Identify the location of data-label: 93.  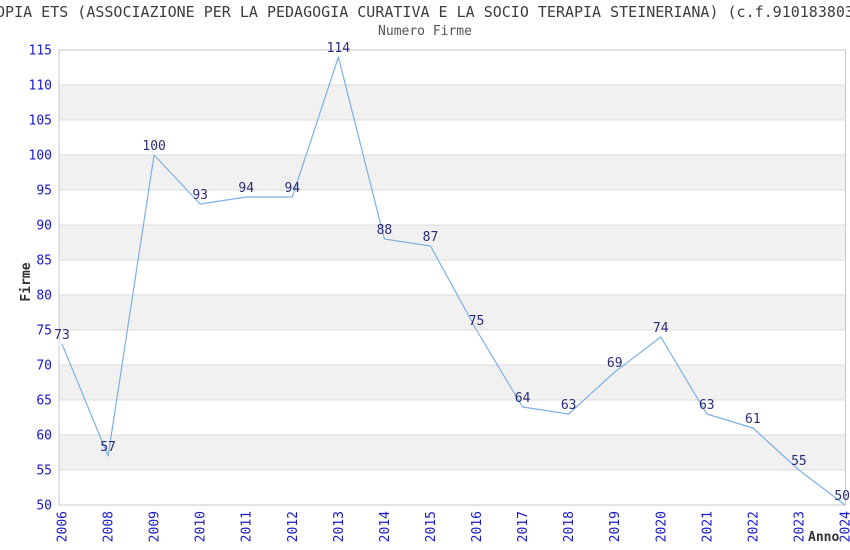
(200, 195).